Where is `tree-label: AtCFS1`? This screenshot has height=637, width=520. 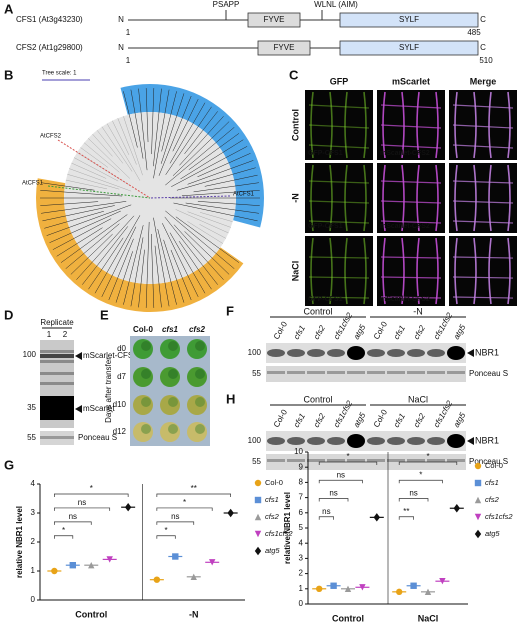 tree-label: AtCFS1 is located at coordinates (244, 195).